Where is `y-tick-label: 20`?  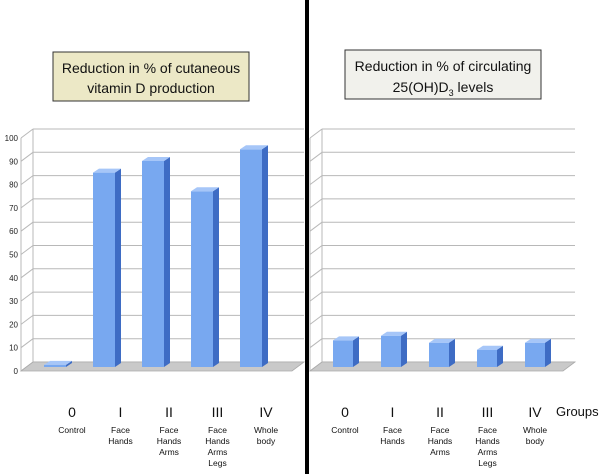 y-tick-label: 20 is located at coordinates (13, 324).